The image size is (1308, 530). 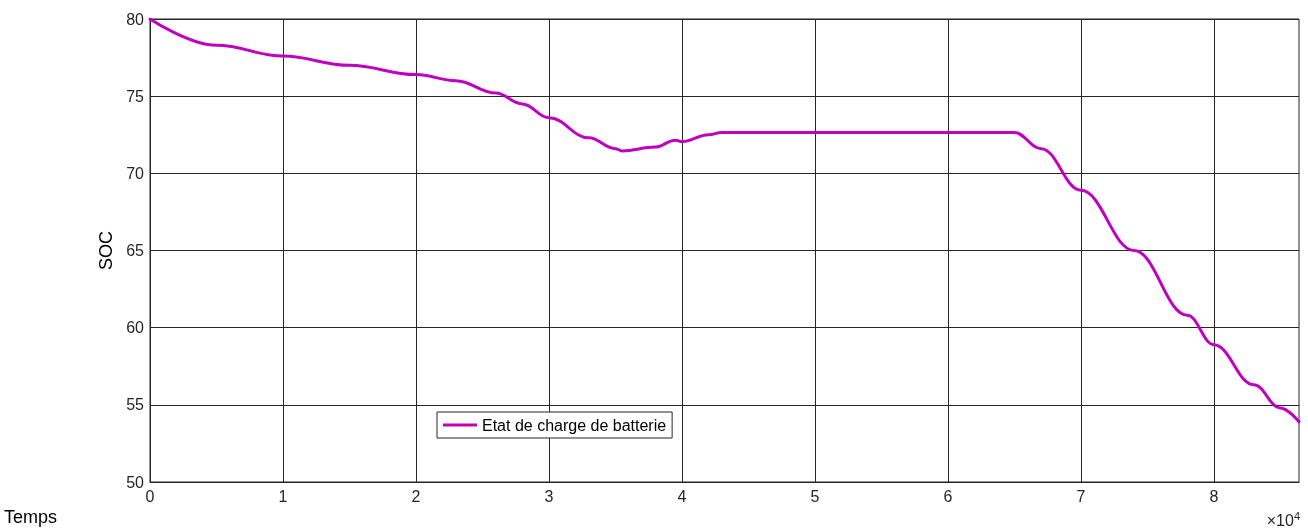 What do you see at coordinates (135, 173) in the screenshot?
I see `y-tick-label: 70` at bounding box center [135, 173].